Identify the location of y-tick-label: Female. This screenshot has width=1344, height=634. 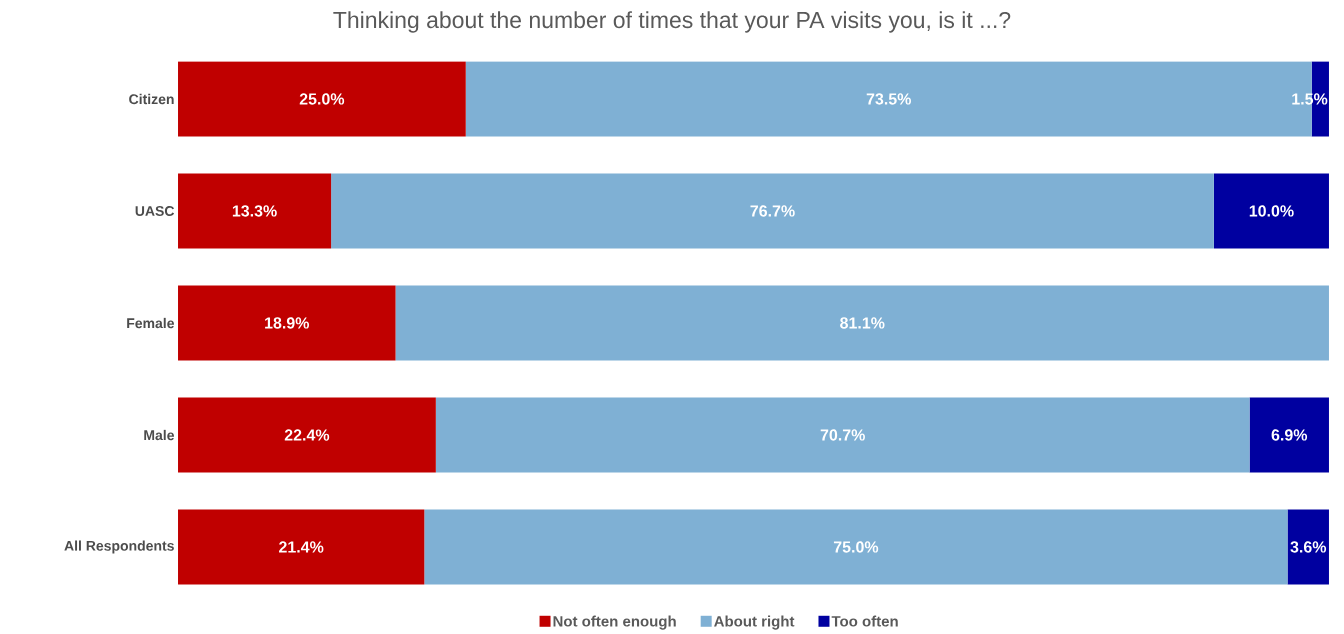
(150, 323).